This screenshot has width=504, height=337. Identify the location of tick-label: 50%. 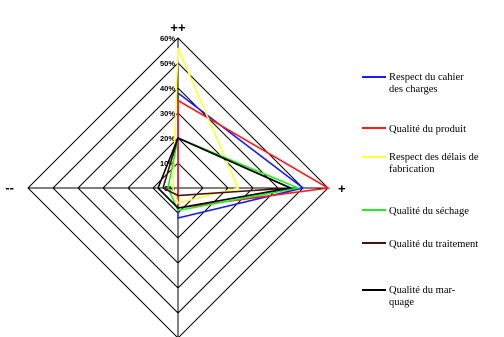
(167, 63).